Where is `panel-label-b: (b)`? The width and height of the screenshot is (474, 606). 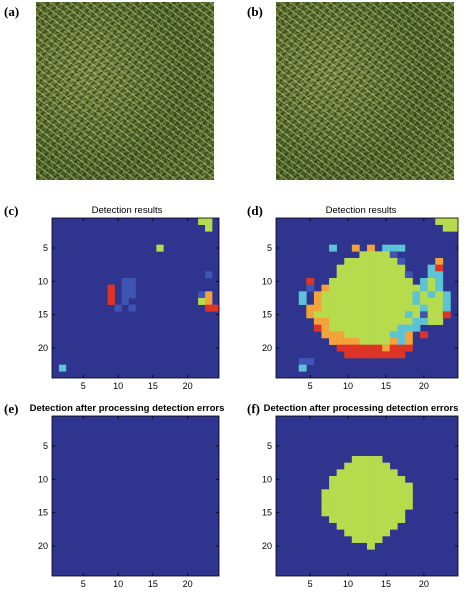 panel-label-b: (b) is located at coordinates (255, 11).